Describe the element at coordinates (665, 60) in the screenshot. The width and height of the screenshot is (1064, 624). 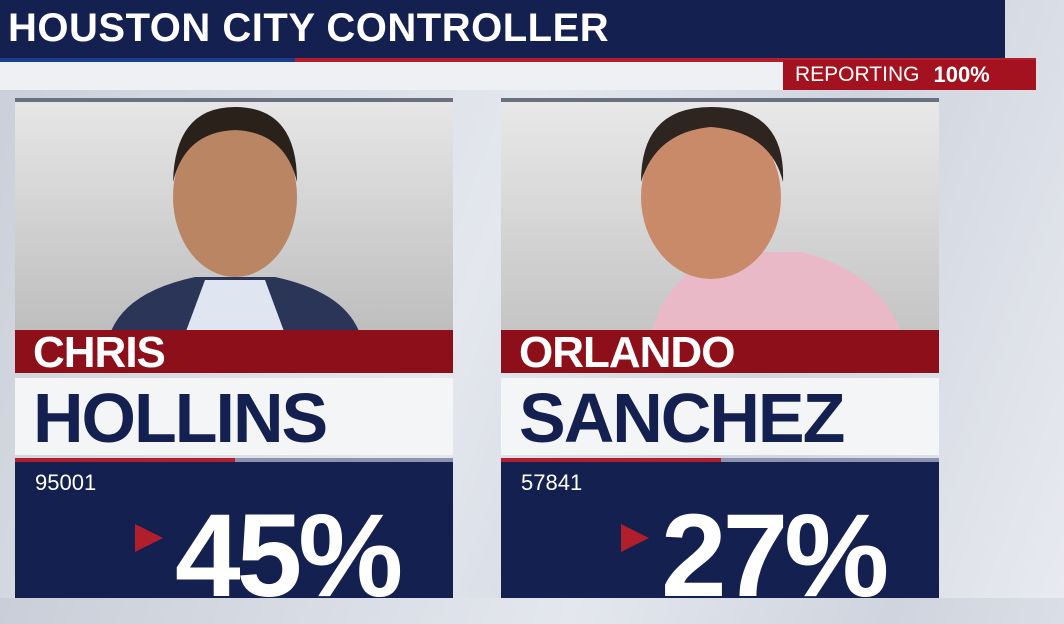
I see `strip-accent` at that location.